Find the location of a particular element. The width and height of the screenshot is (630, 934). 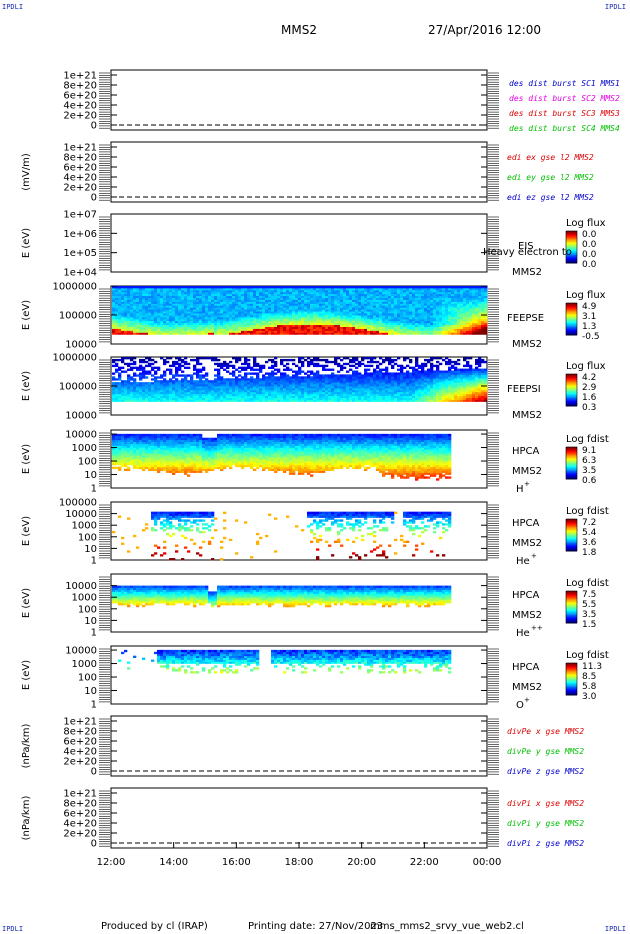

panel-edi-frame is located at coordinates (299, 172).